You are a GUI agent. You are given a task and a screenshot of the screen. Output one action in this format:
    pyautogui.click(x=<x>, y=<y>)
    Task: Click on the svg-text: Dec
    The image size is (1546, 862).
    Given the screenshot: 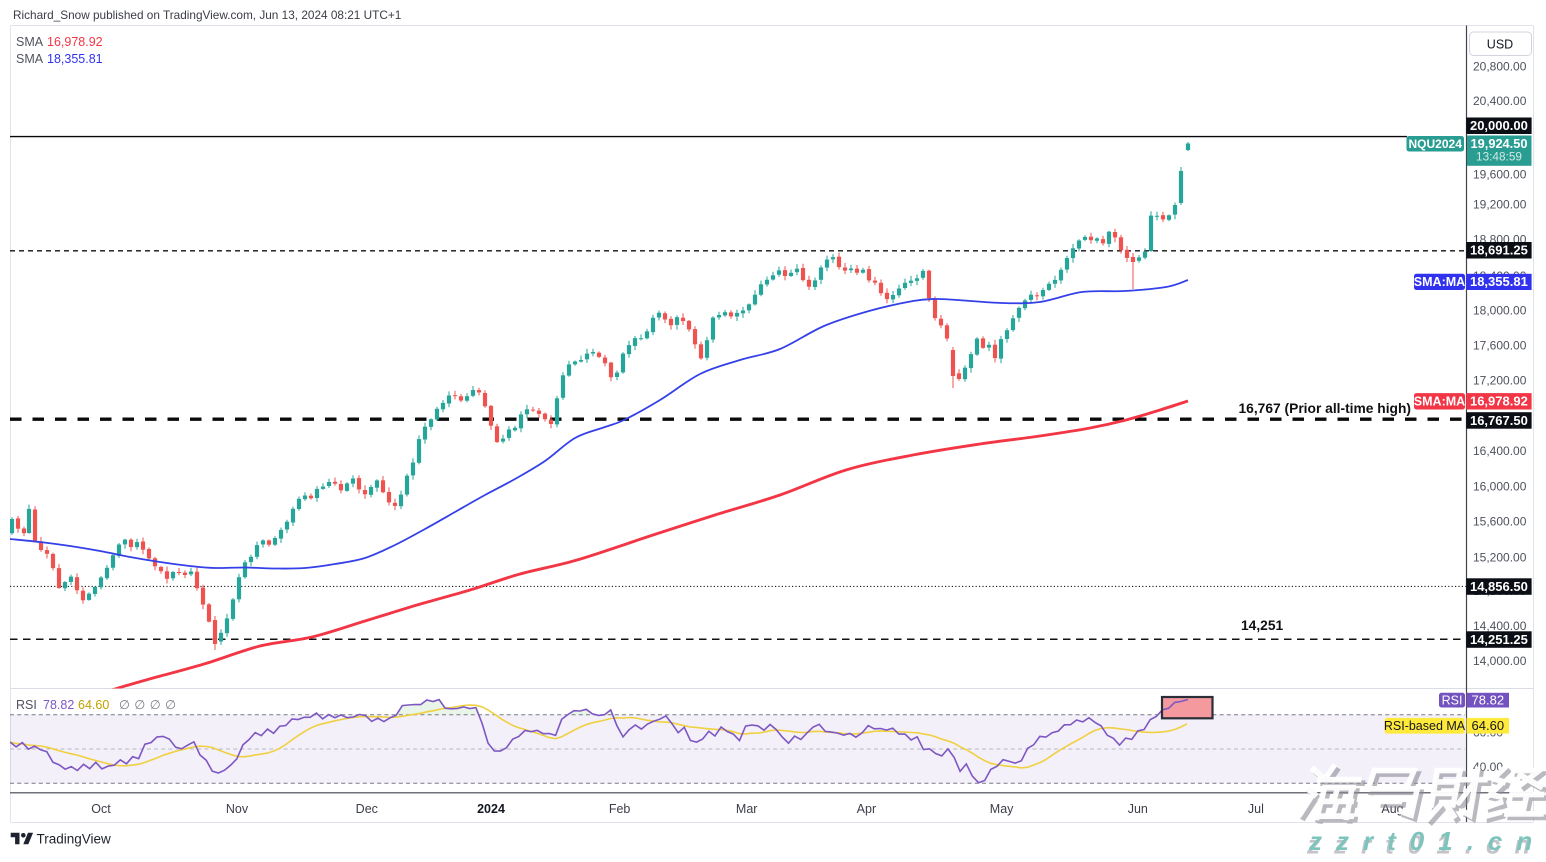 What is the action you would take?
    pyautogui.click(x=367, y=809)
    